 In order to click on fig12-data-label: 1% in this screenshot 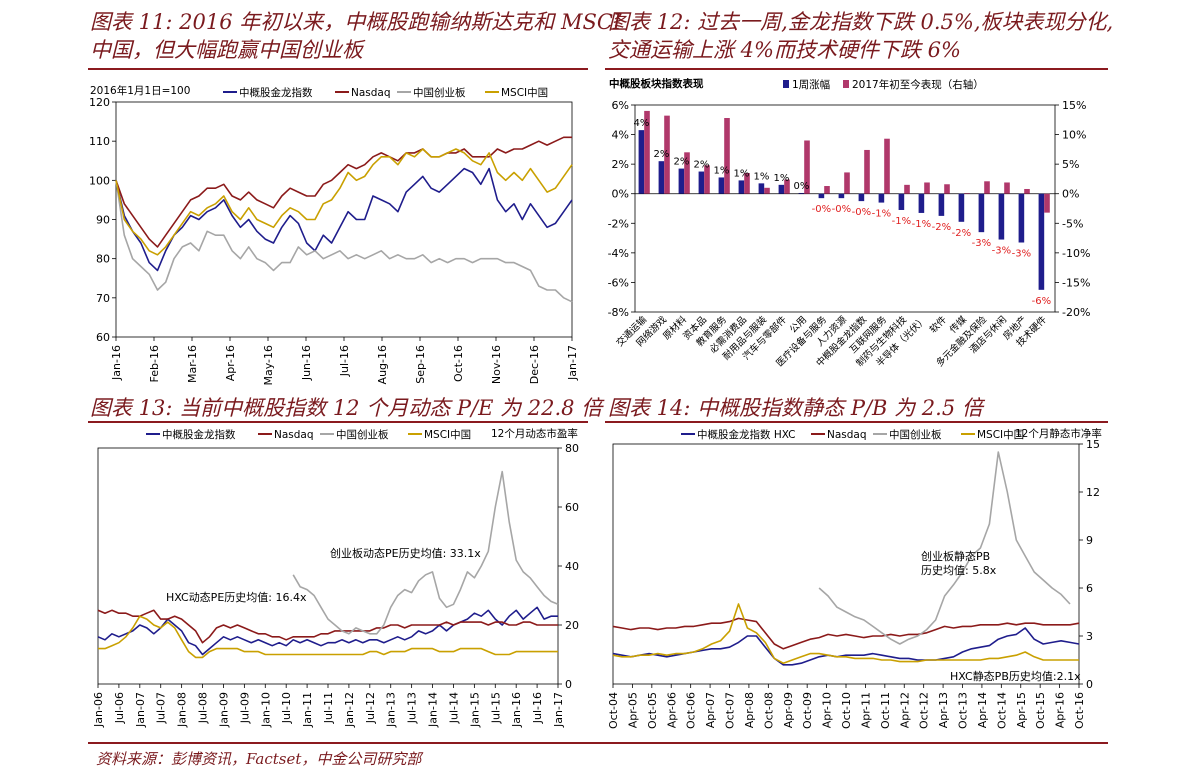, I will do `click(741, 173)`.